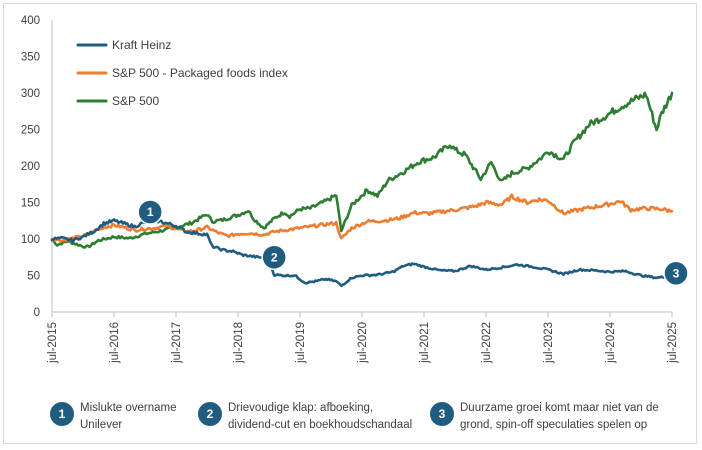 The height and width of the screenshot is (450, 702). I want to click on annotation-badge-1: 1, so click(150, 212).